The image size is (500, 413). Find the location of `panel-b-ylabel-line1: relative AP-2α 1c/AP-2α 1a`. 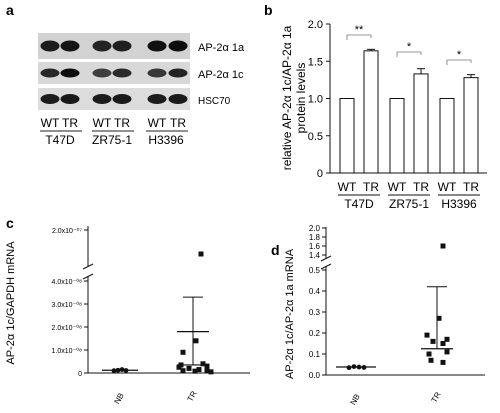

panel-b-ylabel-line1: relative AP-2α 1c/AP-2α 1a is located at coordinates (287, 97).